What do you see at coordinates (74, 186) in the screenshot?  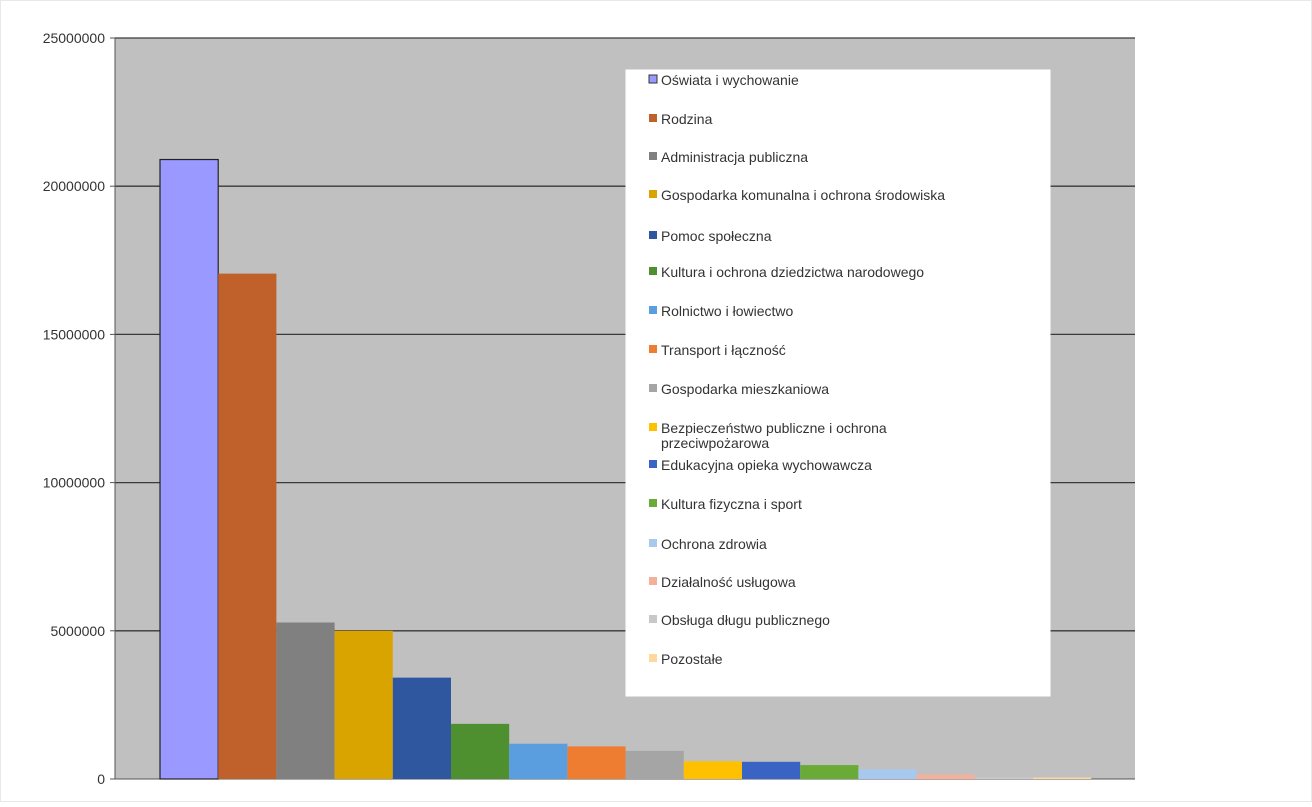 I see `y-tick-label: 20000000` at bounding box center [74, 186].